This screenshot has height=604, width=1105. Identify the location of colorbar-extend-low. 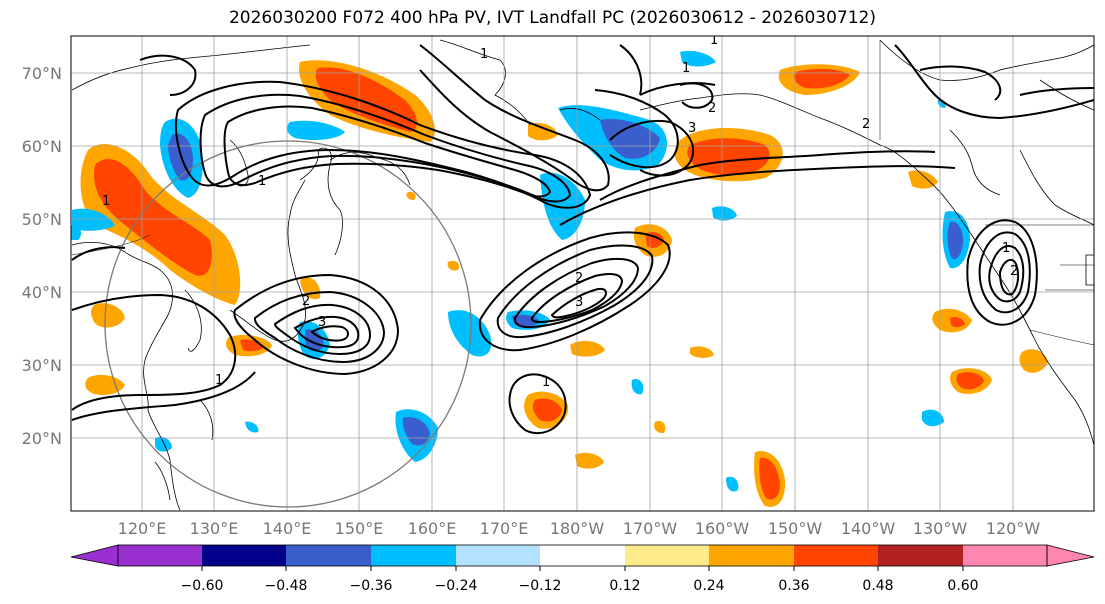
(94, 555).